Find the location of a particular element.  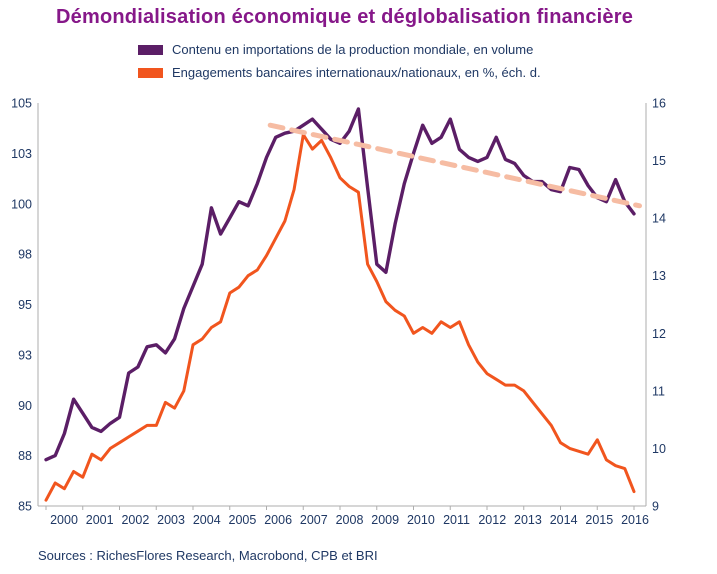

y-tick-label-left: 100 is located at coordinates (21, 204).